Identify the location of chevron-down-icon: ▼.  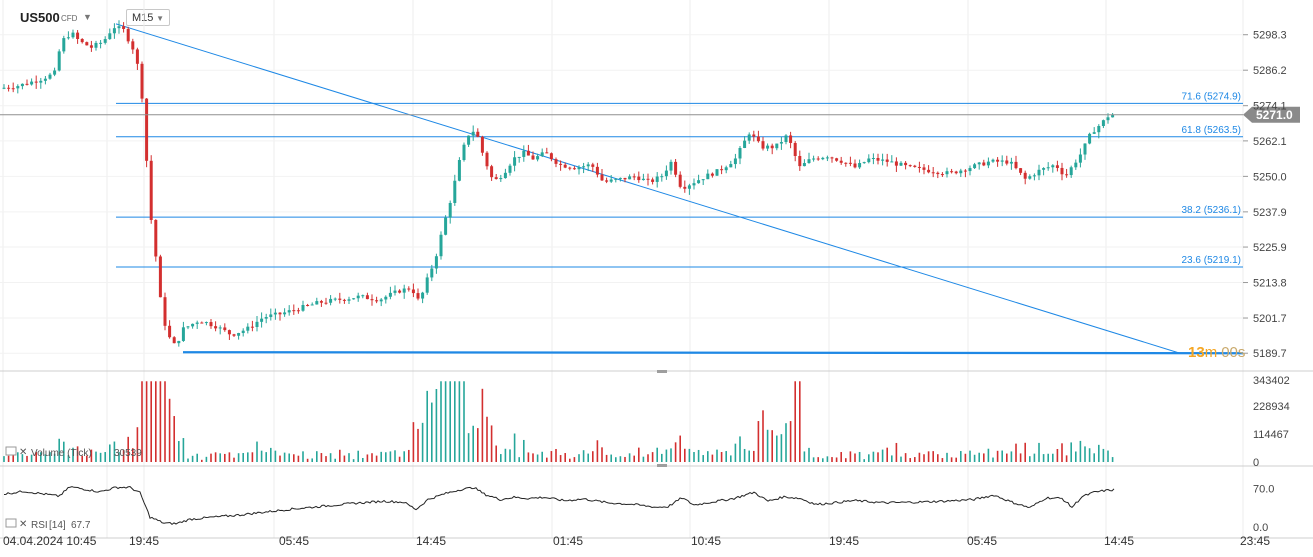
(87, 17).